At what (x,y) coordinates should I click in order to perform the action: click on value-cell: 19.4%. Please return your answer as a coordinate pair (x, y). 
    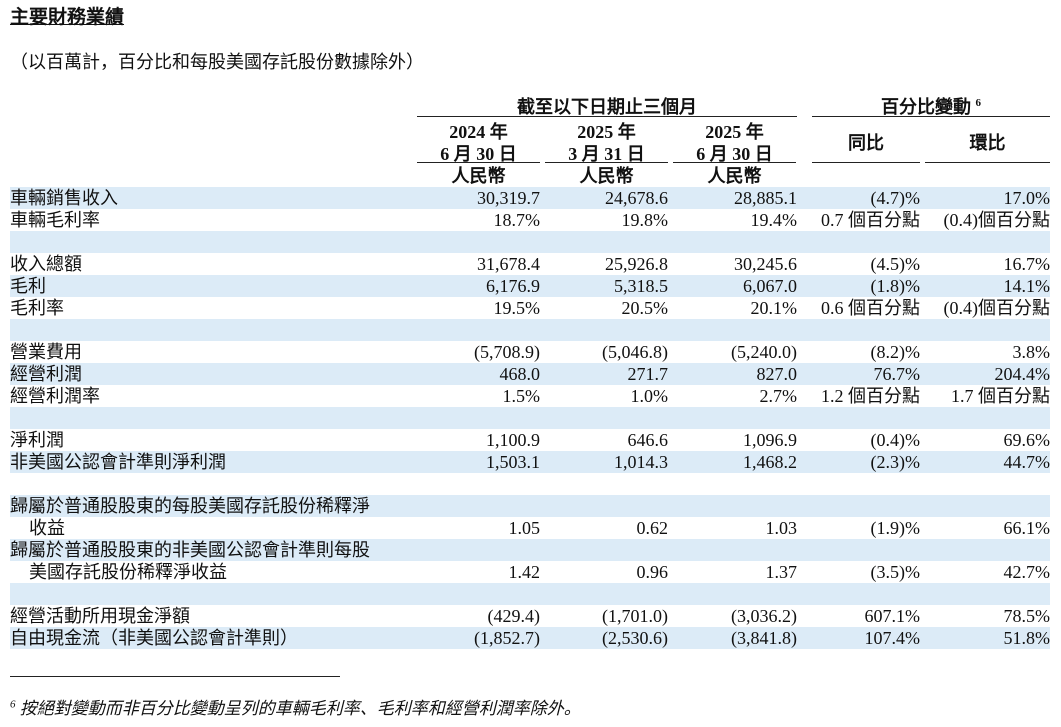
    Looking at the image, I should click on (774, 220).